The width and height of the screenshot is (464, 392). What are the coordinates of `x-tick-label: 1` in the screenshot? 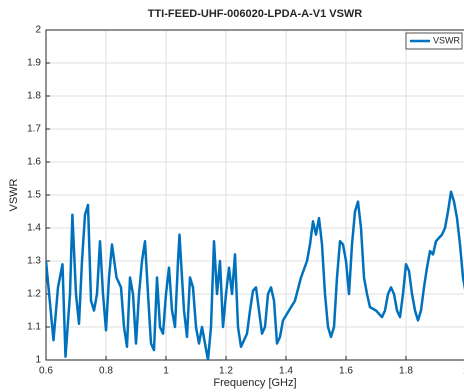 It's located at (166, 371).